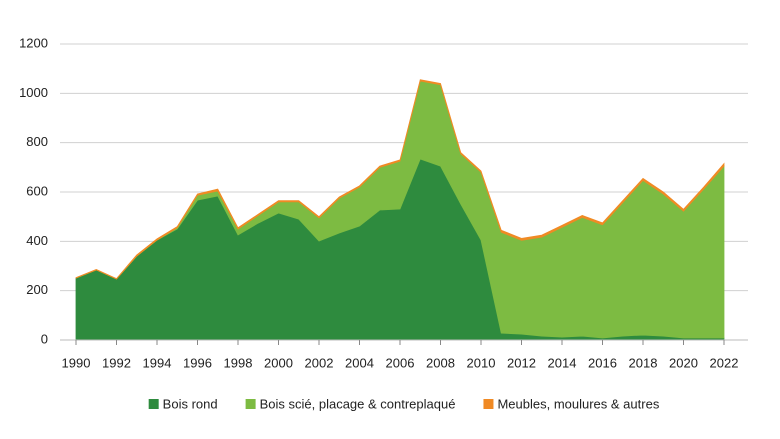 The height and width of the screenshot is (439, 780). Describe the element at coordinates (521, 362) in the screenshot. I see `x-tick-label: 2012` at that location.